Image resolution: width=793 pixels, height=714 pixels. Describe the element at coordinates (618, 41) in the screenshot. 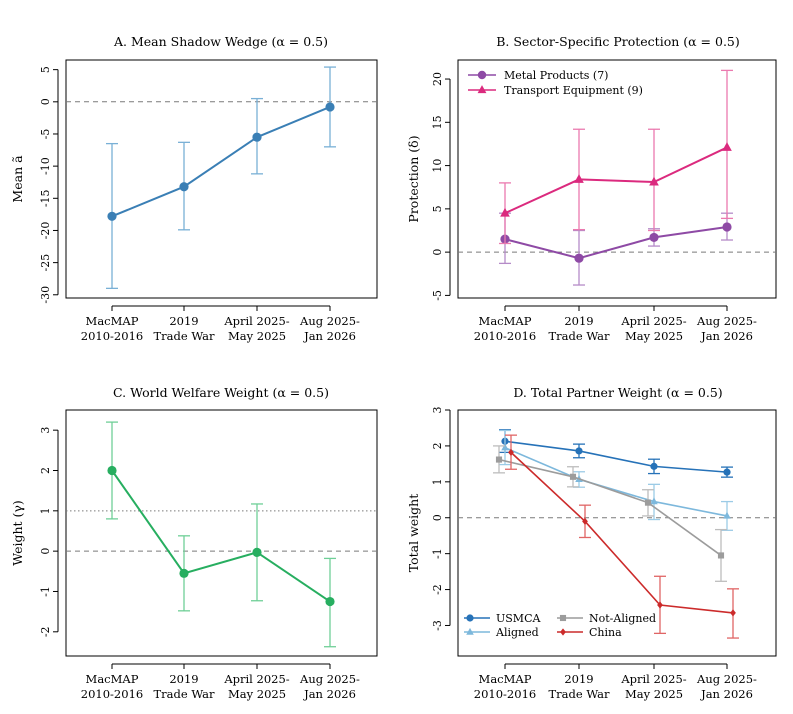

I see `panel-b-title: B. Sector-Specific Protection (α = 0.5)` at that location.